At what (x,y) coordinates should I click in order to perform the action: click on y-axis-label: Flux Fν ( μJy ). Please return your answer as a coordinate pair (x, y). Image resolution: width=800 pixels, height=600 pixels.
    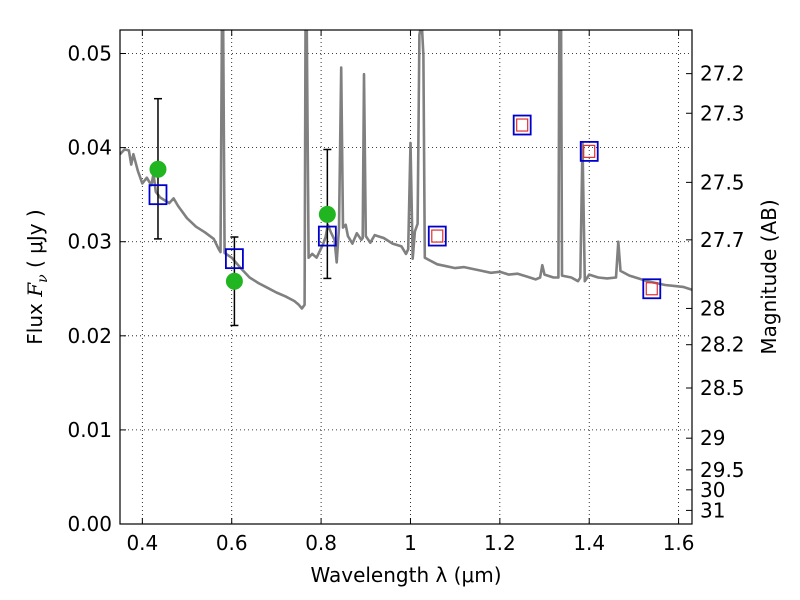
    Looking at the image, I should click on (37, 276).